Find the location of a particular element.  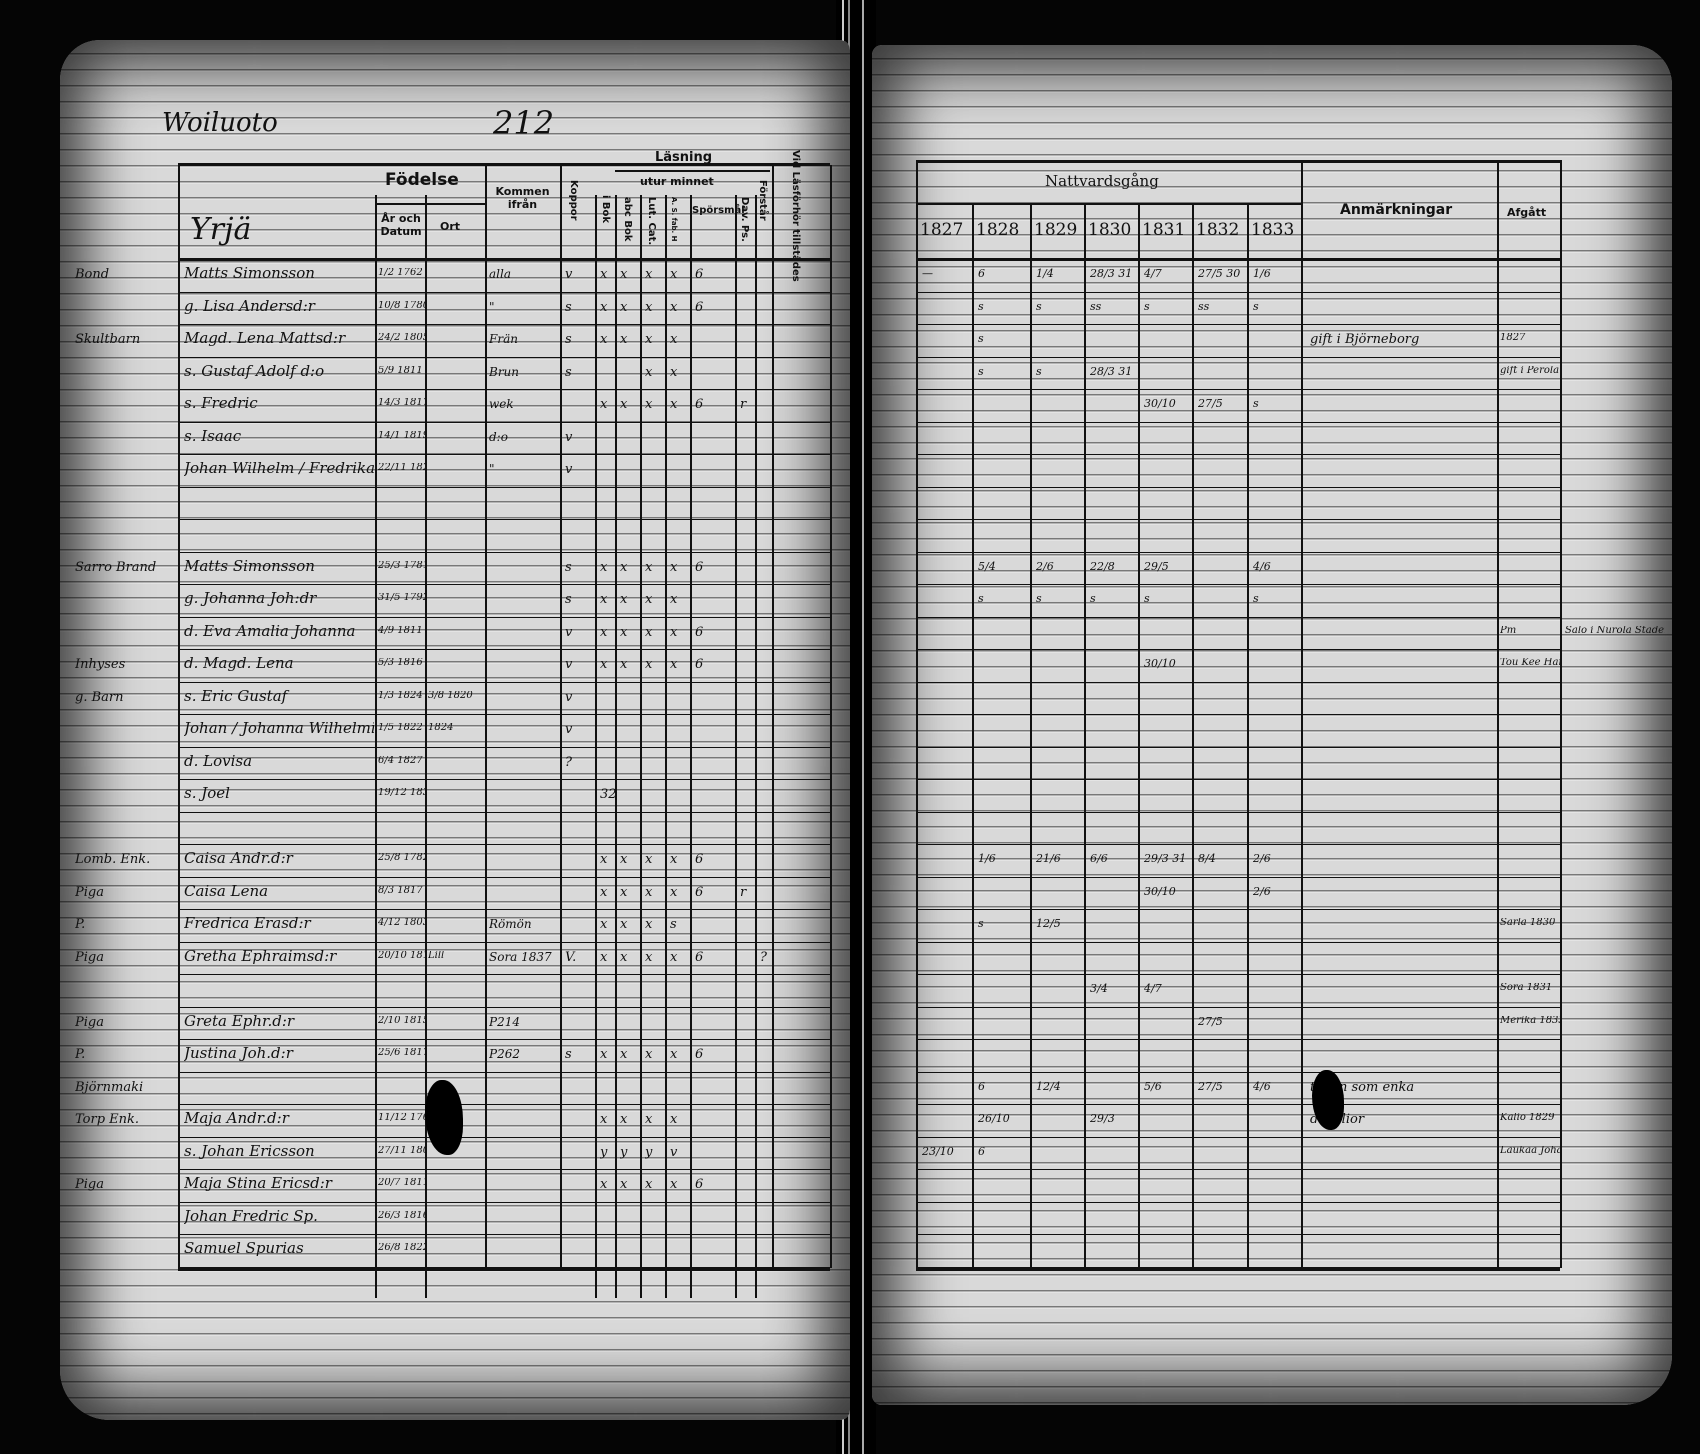

birth-date: 19/12 1831 is located at coordinates (401, 793).